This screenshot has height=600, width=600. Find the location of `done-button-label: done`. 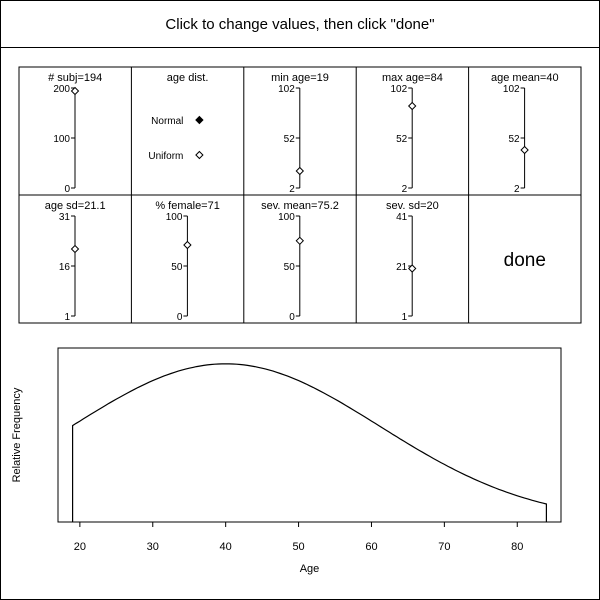

done-button-label: done is located at coordinates (525, 260).